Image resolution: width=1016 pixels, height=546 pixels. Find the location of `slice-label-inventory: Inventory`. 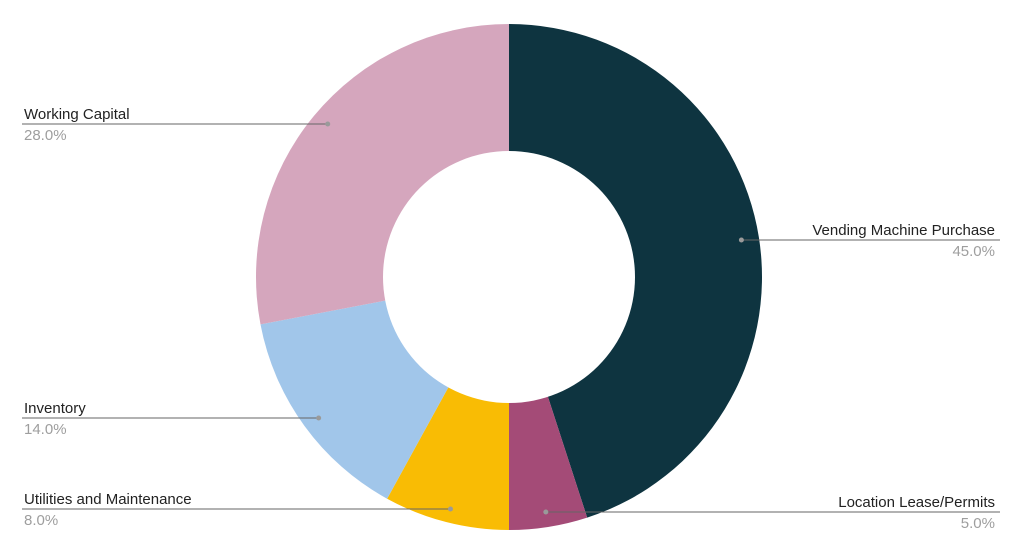

slice-label-inventory: Inventory is located at coordinates (55, 408).